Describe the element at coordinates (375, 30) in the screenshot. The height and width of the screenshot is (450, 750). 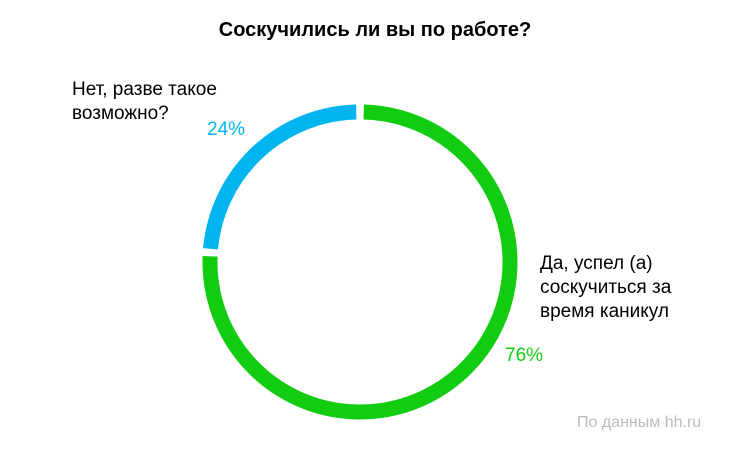
I see `chart-title: Соскучились ли вы по работе?` at that location.